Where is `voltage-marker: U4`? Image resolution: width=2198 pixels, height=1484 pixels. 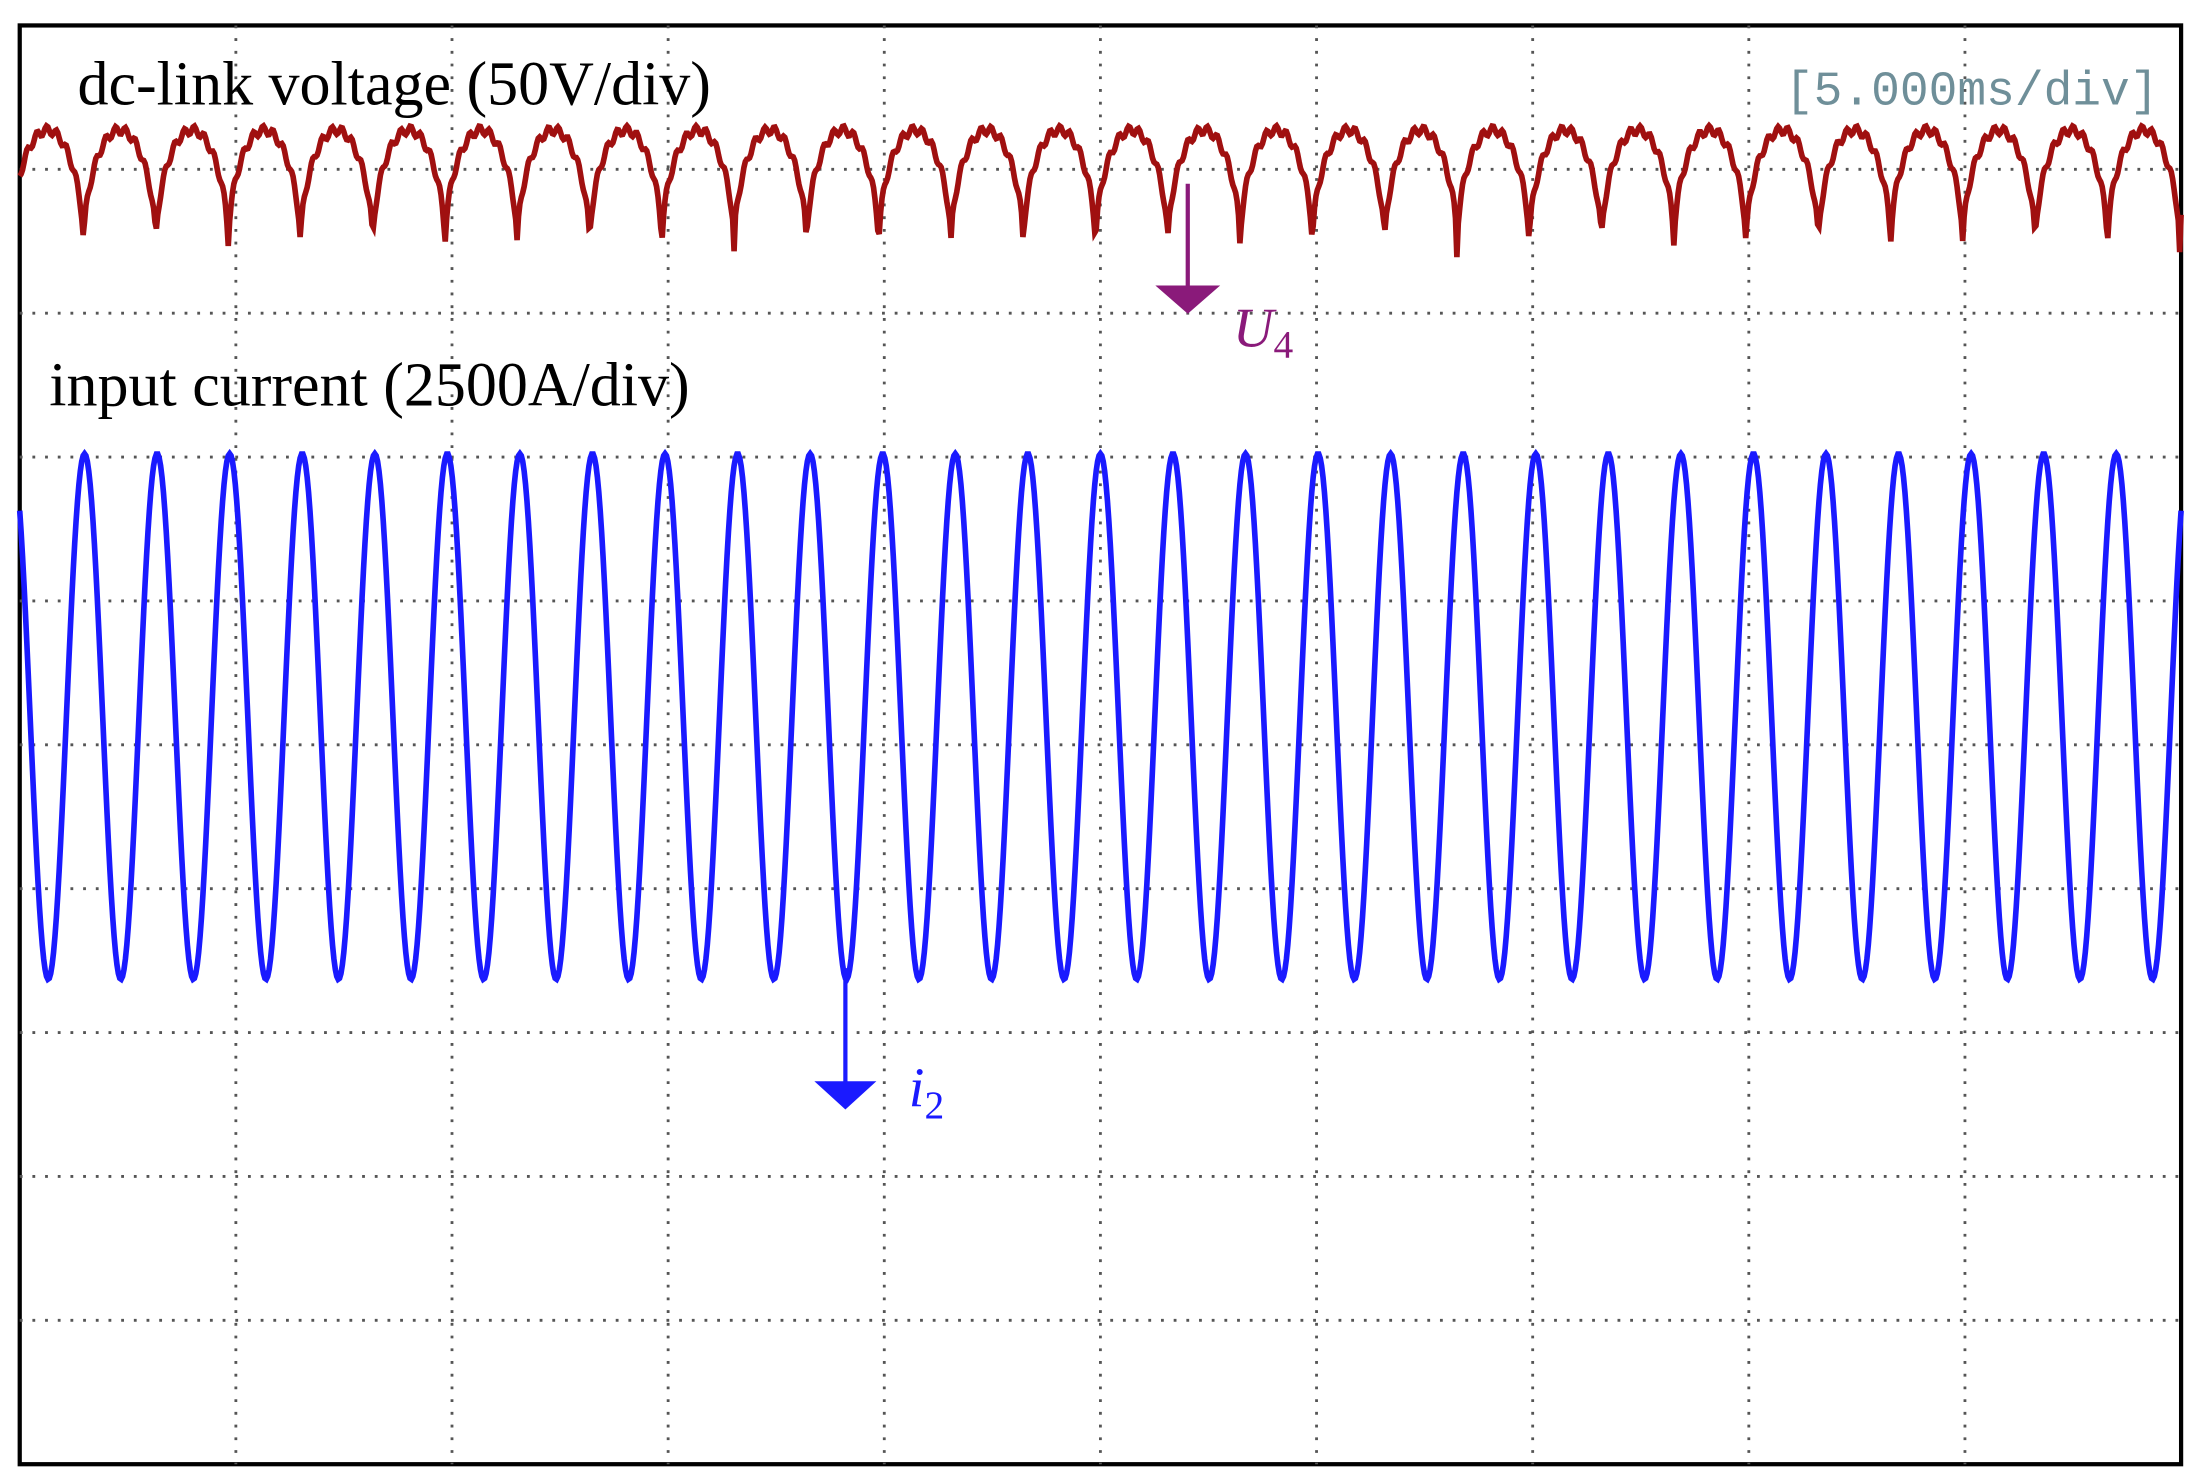
voltage-marker: U4 is located at coordinates (1263, 331).